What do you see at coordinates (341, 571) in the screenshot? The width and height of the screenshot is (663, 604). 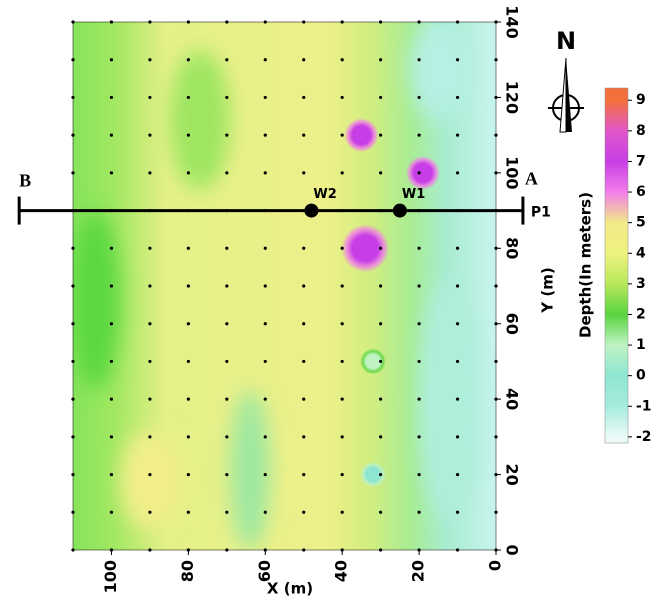 I see `x-tick-label: 40` at bounding box center [341, 571].